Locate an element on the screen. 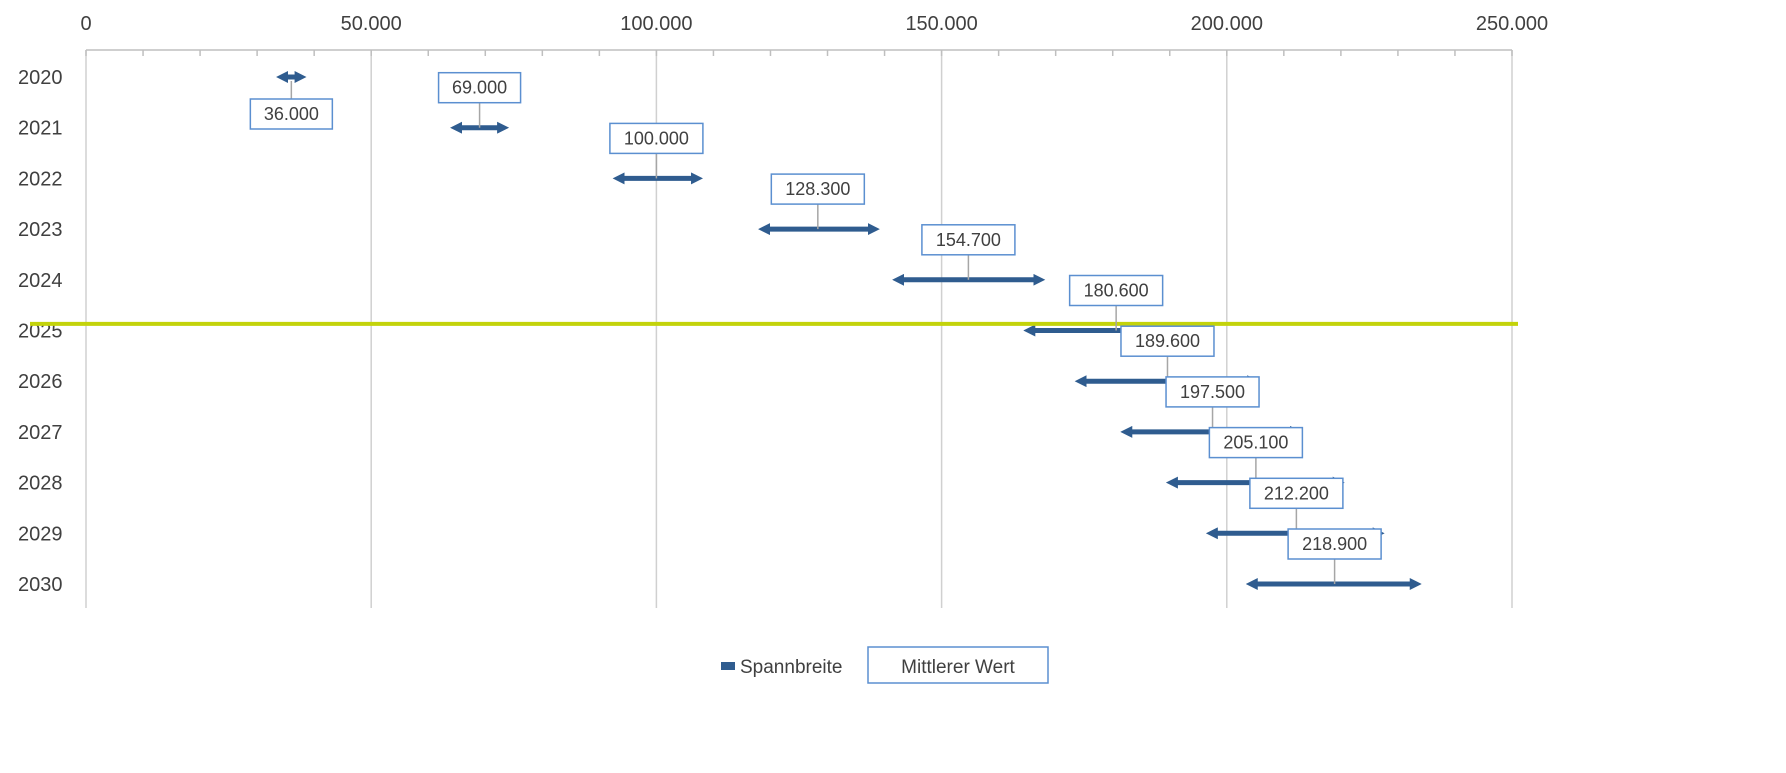 The width and height of the screenshot is (1786, 773). mean-data-label: 212.200 is located at coordinates (1296, 493).